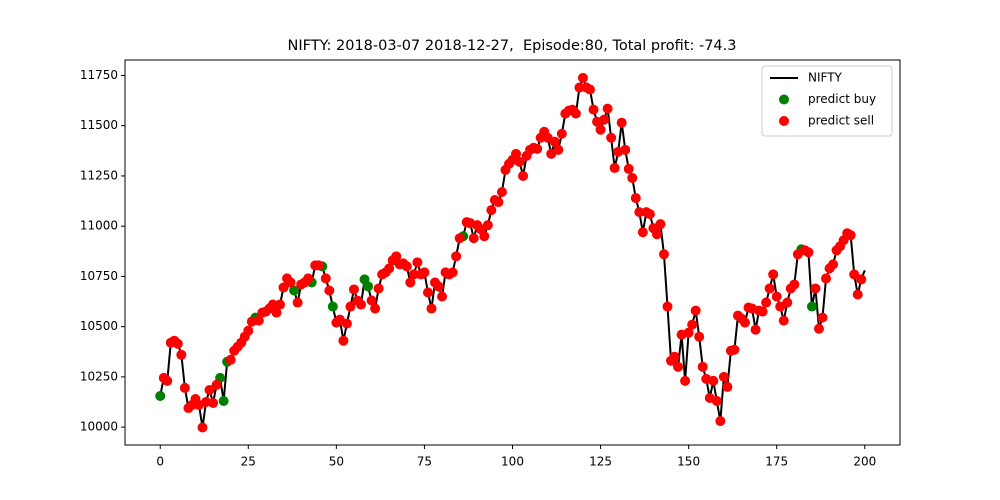 The image size is (1000, 500). Describe the element at coordinates (776, 462) in the screenshot. I see `x-tick-label: 175` at that location.